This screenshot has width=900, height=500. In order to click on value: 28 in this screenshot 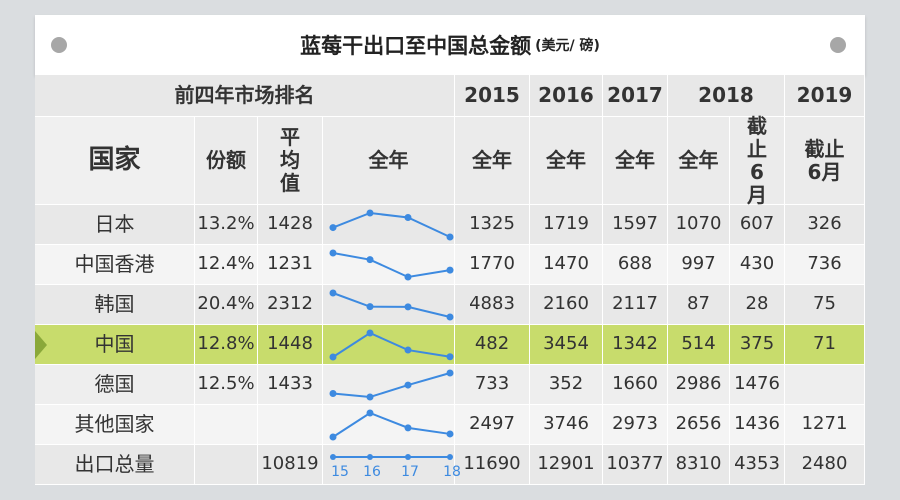, I will do `click(757, 305)`.